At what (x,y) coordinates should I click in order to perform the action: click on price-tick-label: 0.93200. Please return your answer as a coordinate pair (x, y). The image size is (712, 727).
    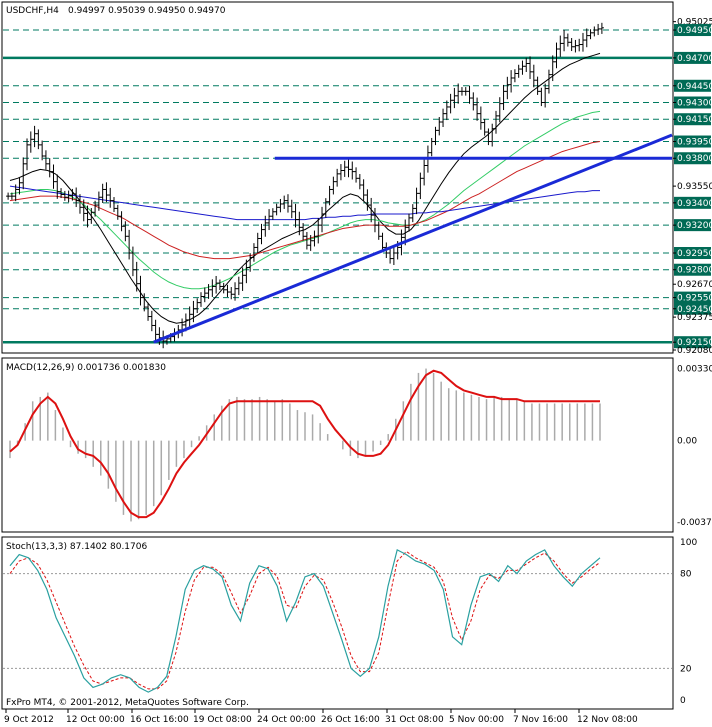
    Looking at the image, I should click on (694, 226).